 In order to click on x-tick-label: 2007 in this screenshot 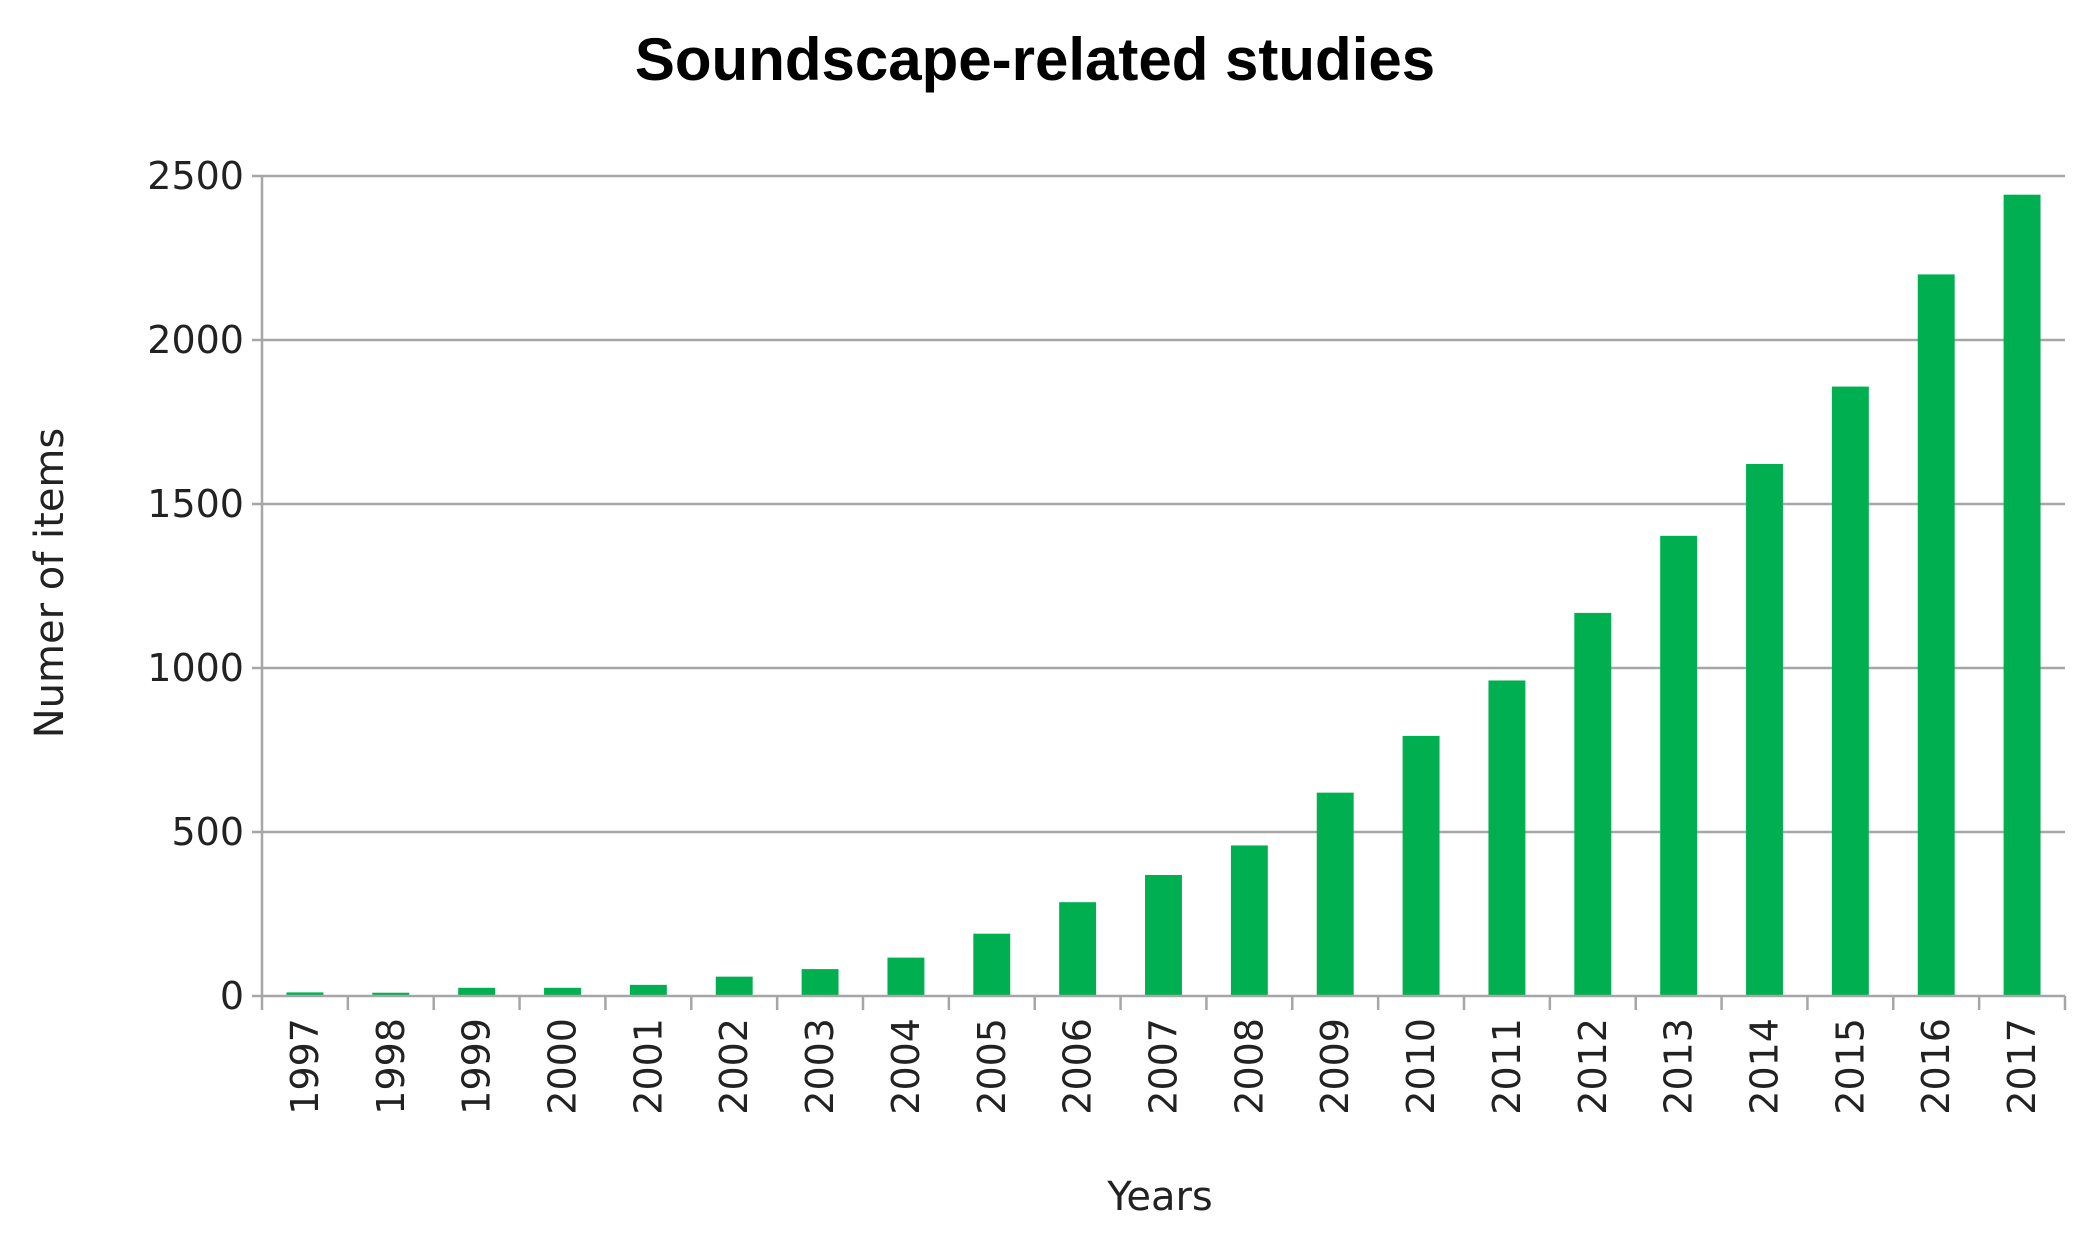, I will do `click(1164, 1066)`.